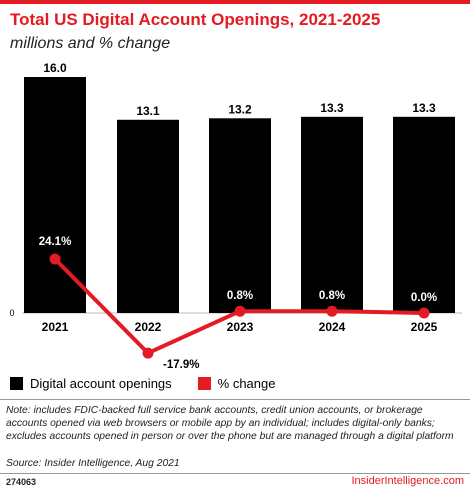 This screenshot has width=470, height=492. I want to click on bar-value-label-2021: 16.0, so click(55, 68).